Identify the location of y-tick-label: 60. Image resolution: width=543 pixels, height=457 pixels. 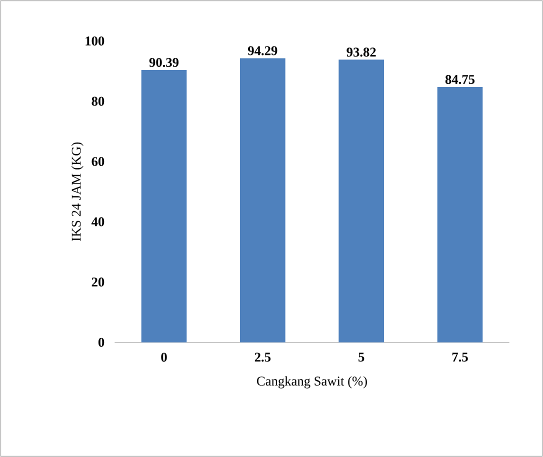
(98, 161).